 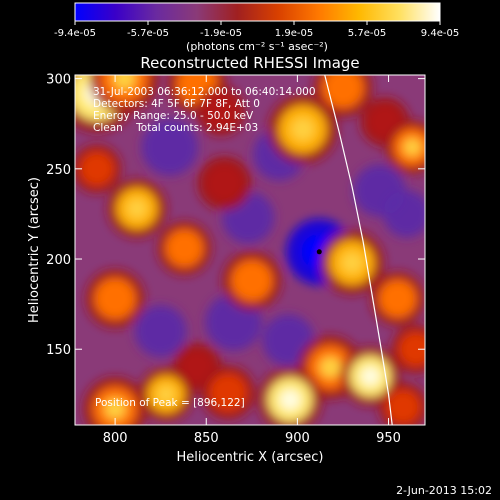 I want to click on colorbar-tick-label: 1.9e-05, so click(x=294, y=33).